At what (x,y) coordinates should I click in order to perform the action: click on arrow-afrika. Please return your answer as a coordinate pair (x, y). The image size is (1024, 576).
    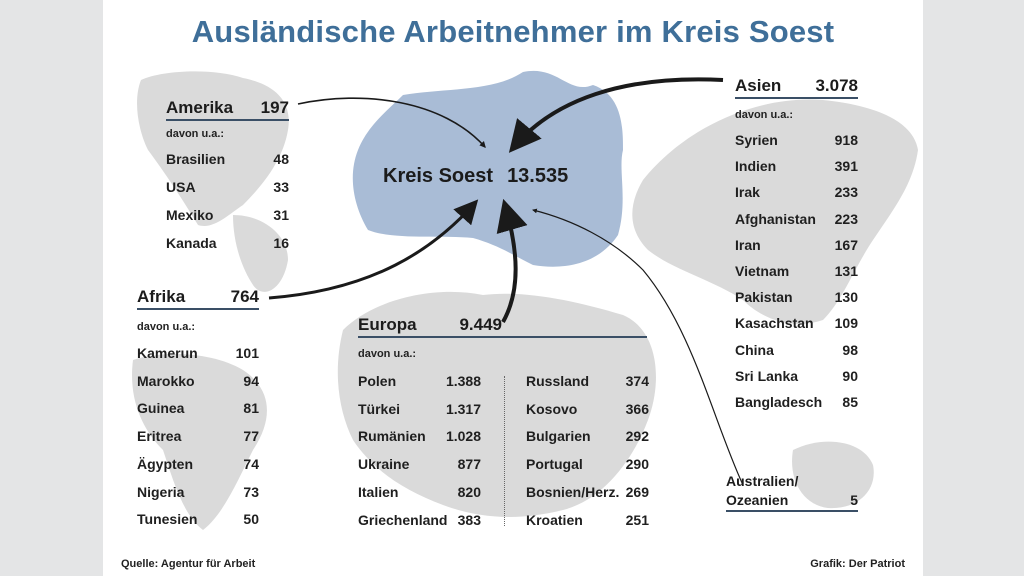
    Looking at the image, I should click on (373, 249).